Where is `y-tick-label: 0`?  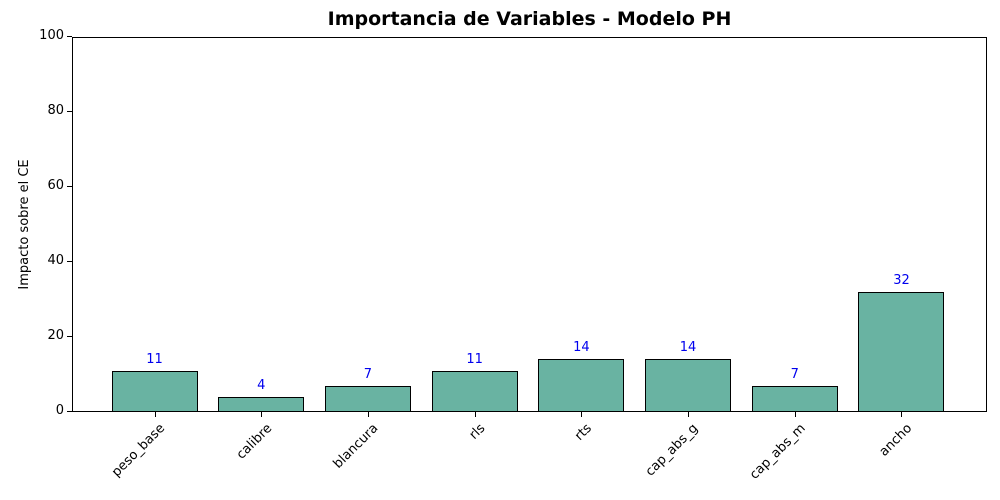 y-tick-label: 0 is located at coordinates (59, 410).